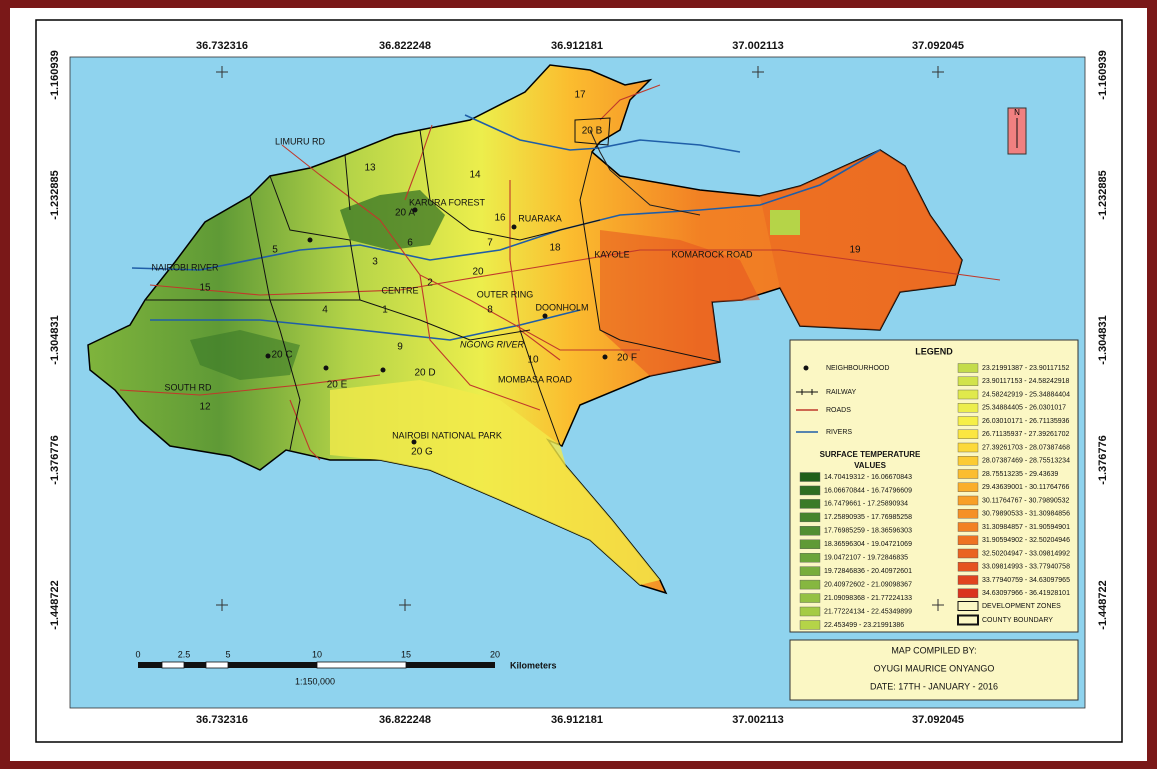 Image resolution: width=1157 pixels, height=774 pixels. I want to click on legend-label: 26.03010171 - 26.71135936, so click(1026, 421).